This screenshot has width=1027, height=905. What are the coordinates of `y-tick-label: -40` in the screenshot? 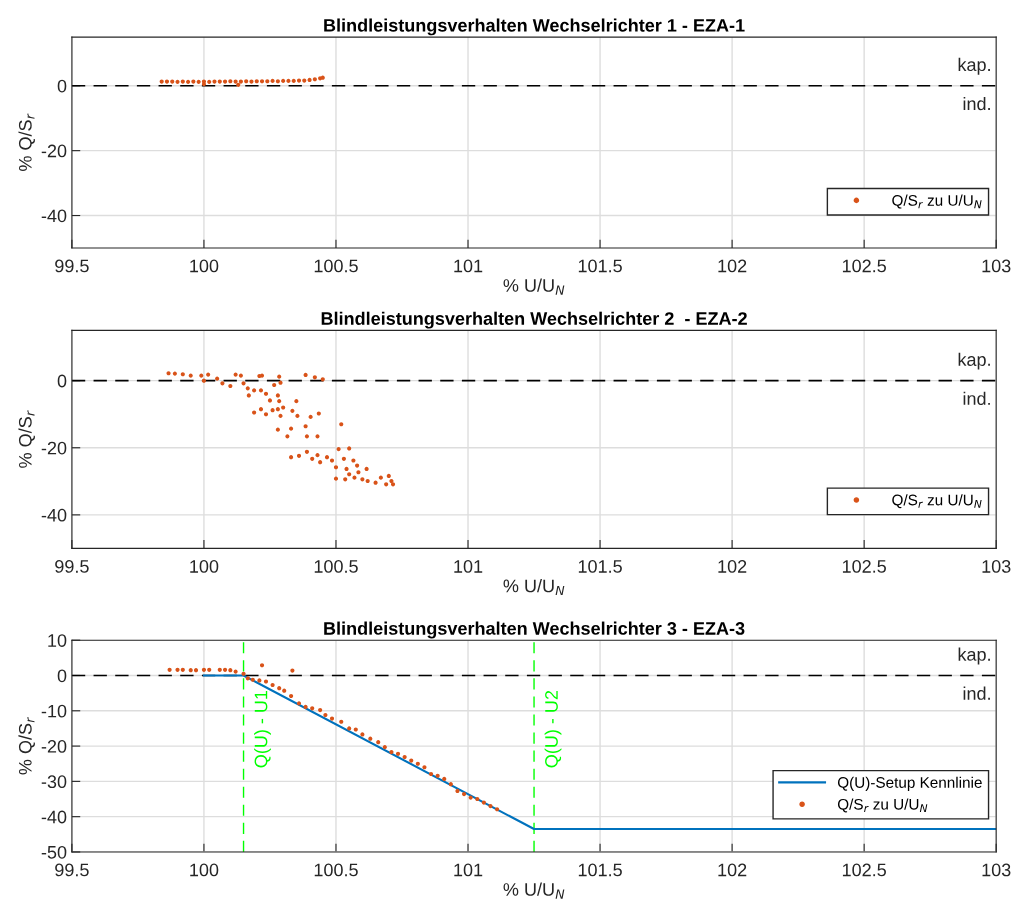 It's located at (54, 216).